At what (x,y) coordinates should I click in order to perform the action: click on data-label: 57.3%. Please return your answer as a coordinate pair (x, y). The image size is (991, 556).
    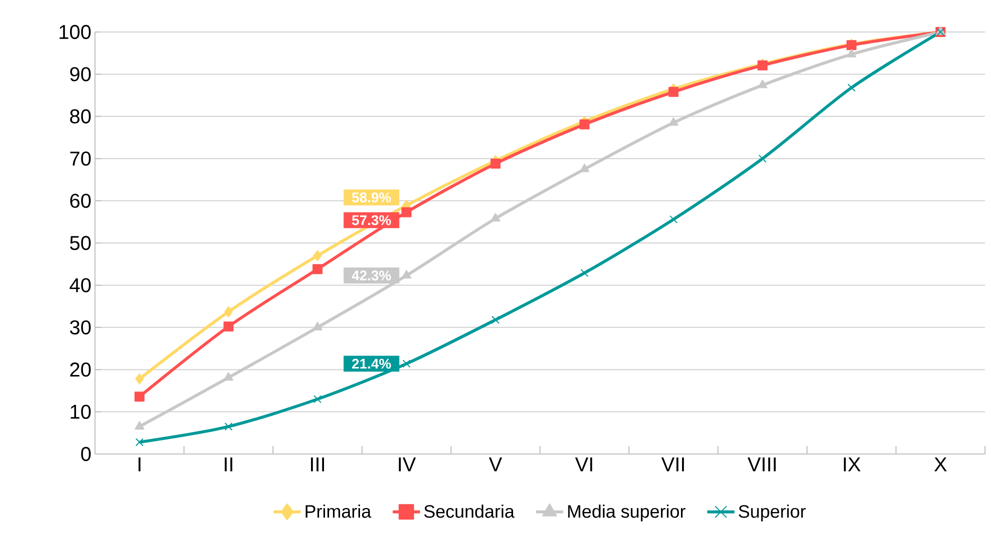
    Looking at the image, I should click on (371, 220).